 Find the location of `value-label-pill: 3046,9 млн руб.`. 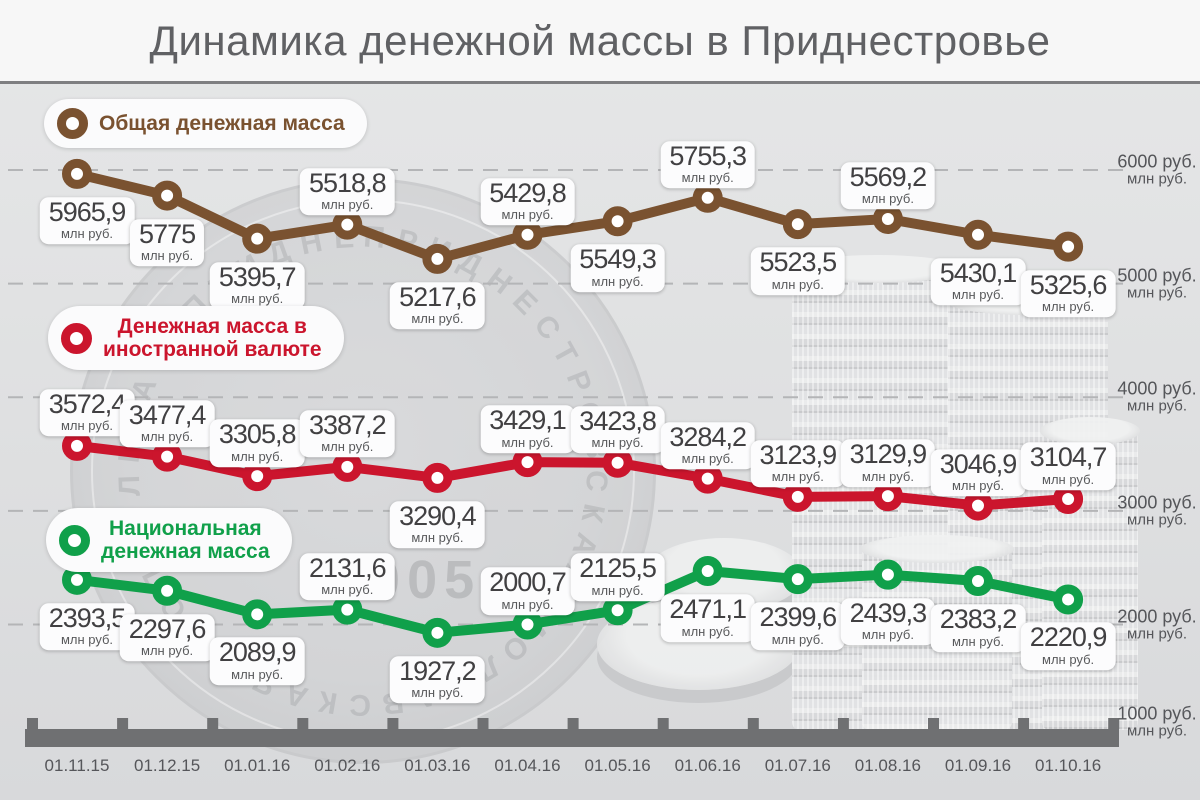

value-label-pill: 3046,9 млн руб. is located at coordinates (978, 472).